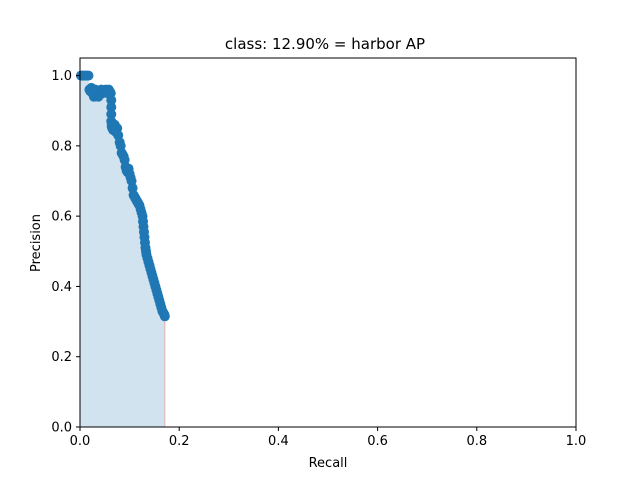  What do you see at coordinates (36, 243) in the screenshot?
I see `y-axis-label: Precision` at bounding box center [36, 243].